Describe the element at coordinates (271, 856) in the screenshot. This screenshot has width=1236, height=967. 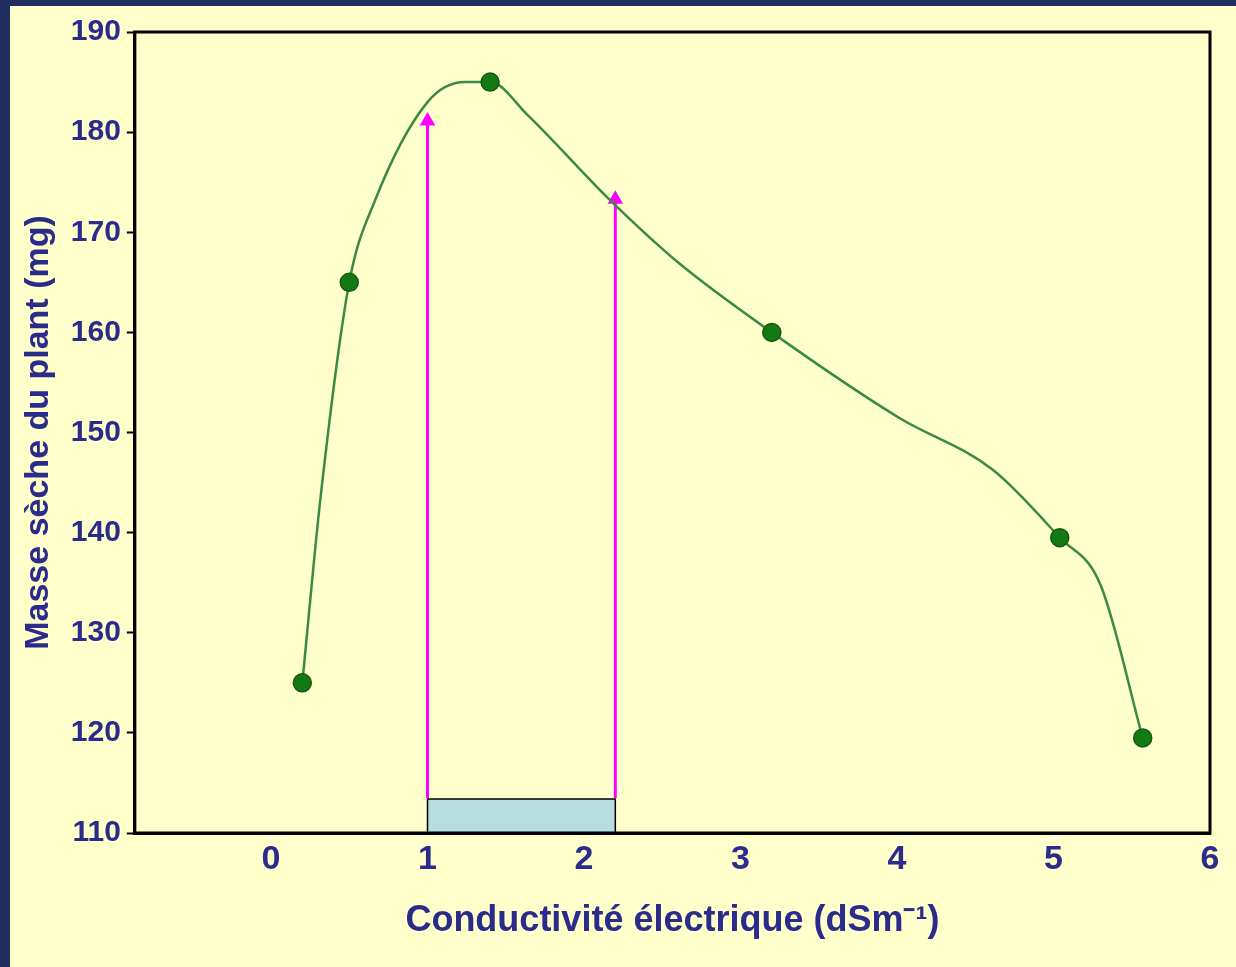
I see `x-tick-label: 0` at that location.